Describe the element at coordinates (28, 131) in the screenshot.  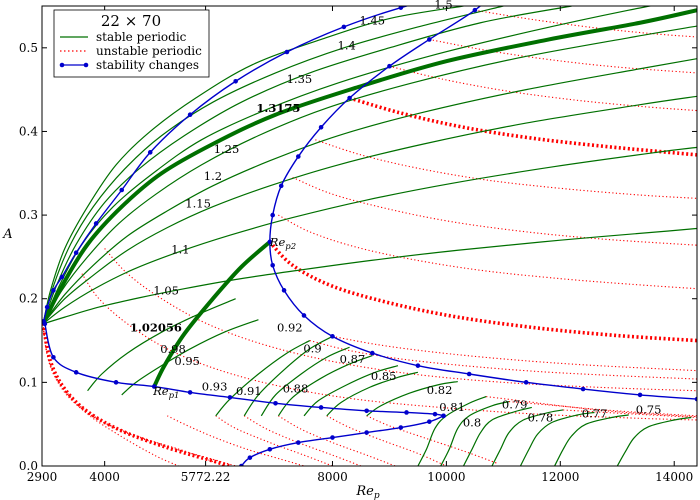
I see `y-tick-label: 0.4` at that location.